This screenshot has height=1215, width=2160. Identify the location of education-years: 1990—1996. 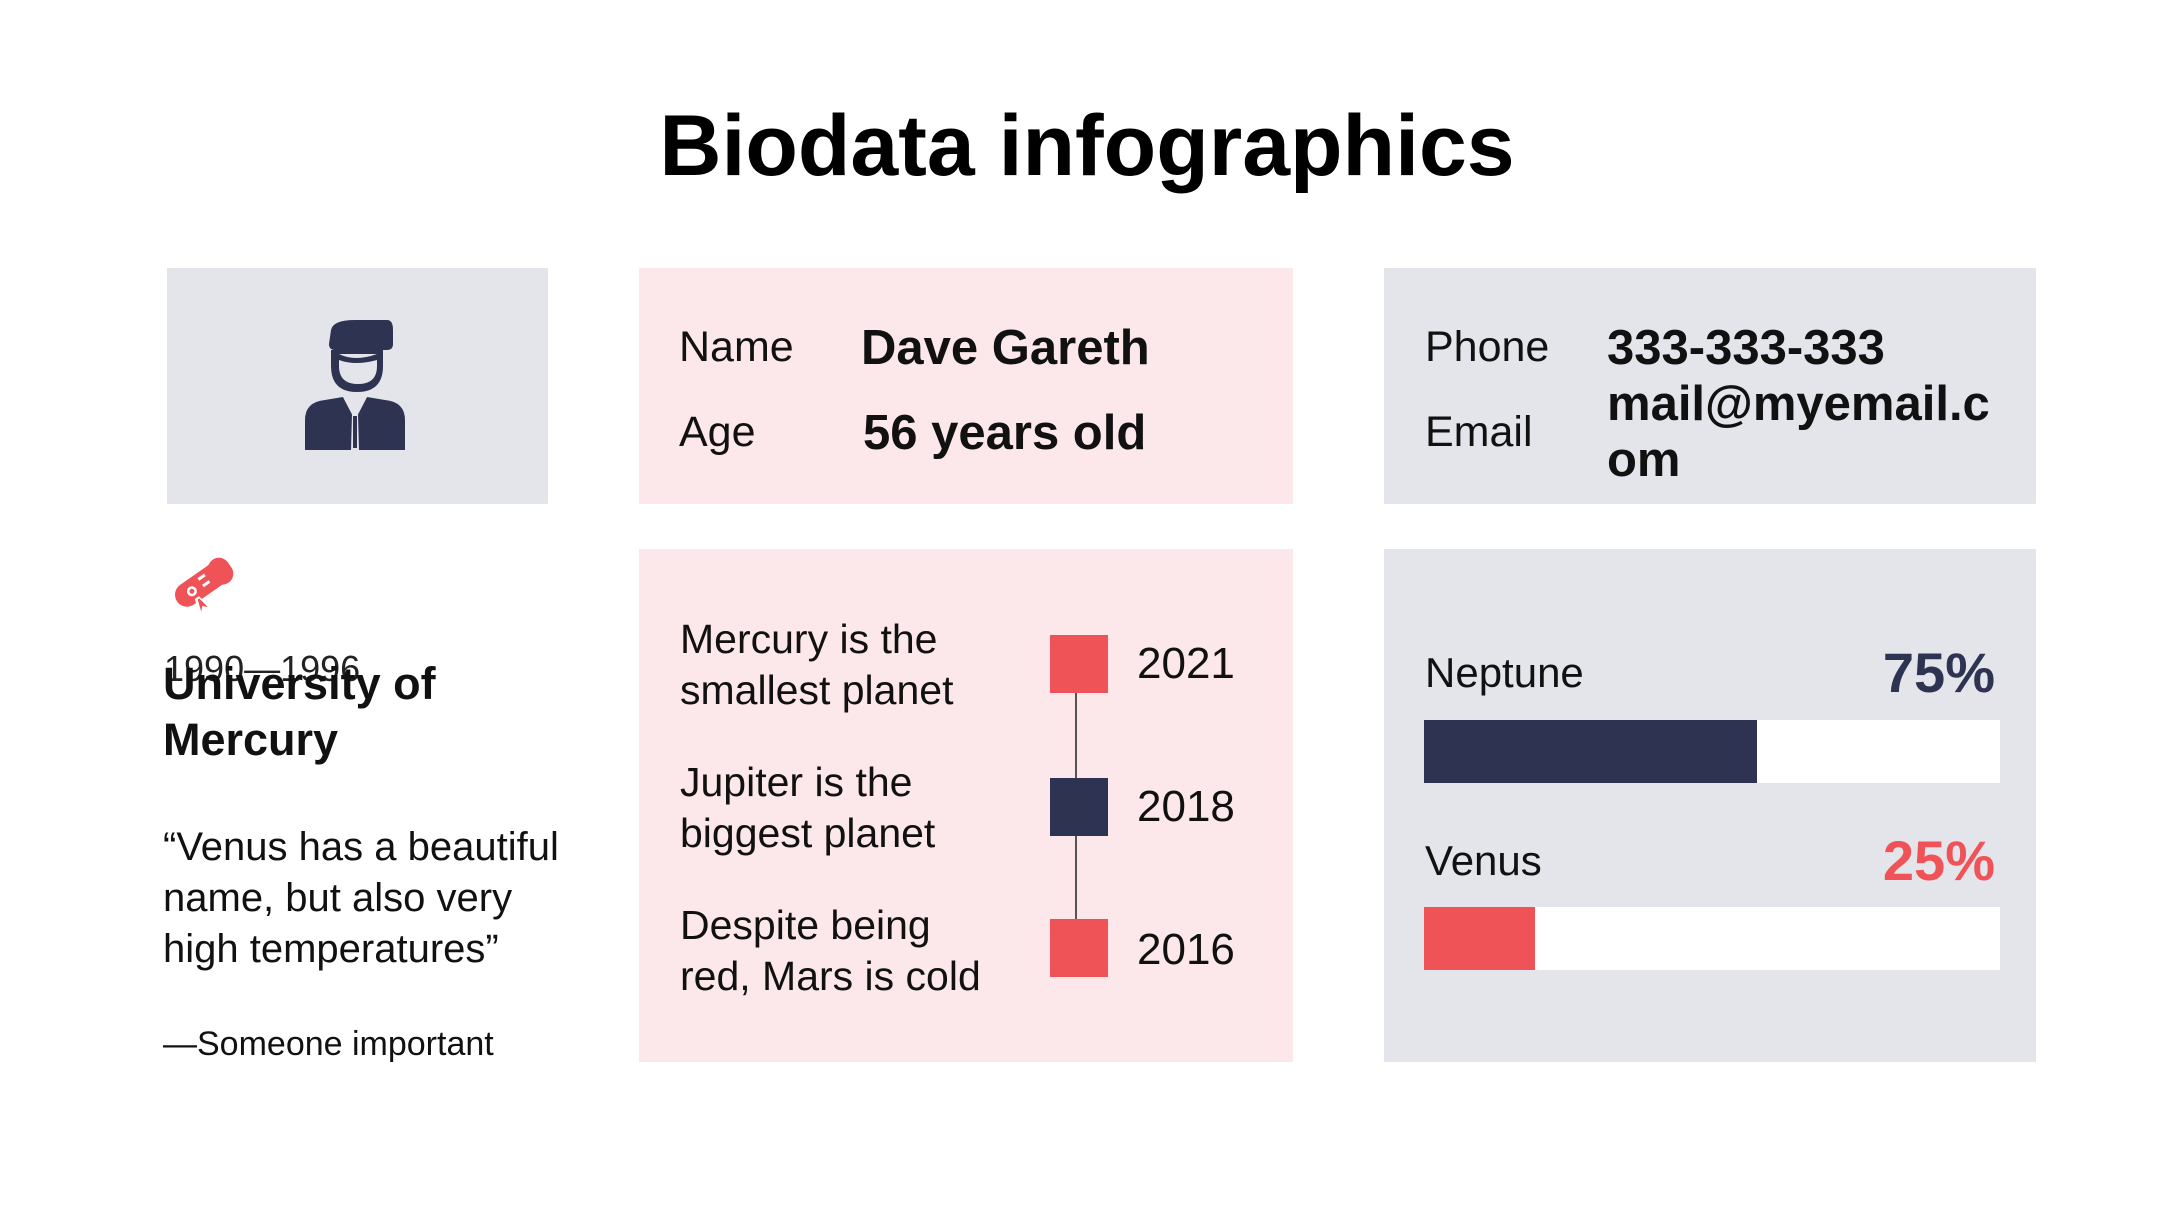
(262, 668).